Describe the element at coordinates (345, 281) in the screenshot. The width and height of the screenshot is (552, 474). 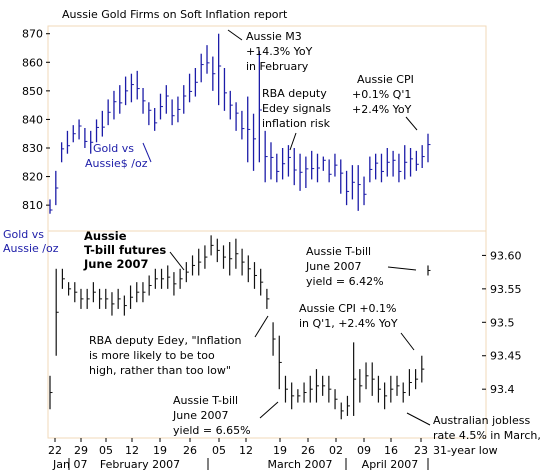
I see `annotation-yield-642-line3: yield = 6.42%` at that location.